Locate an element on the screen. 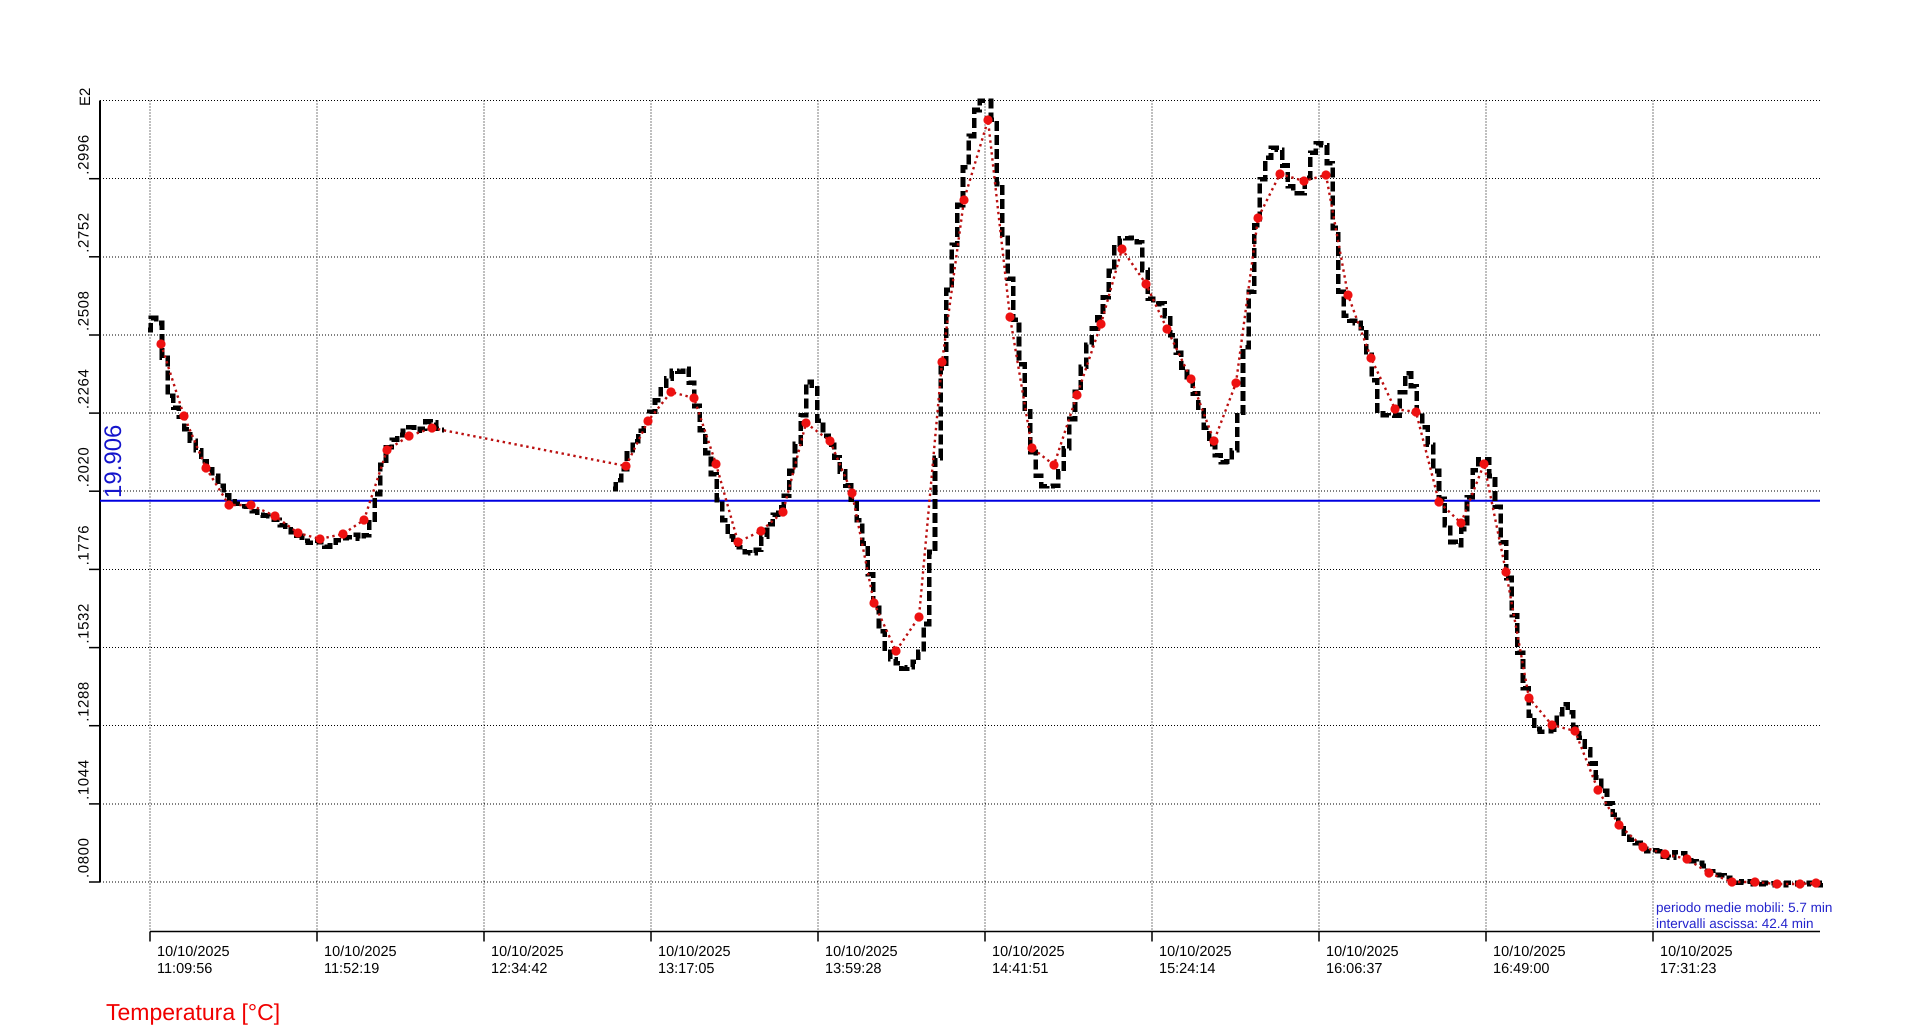  svg-text: 13:17:05 is located at coordinates (686, 969).